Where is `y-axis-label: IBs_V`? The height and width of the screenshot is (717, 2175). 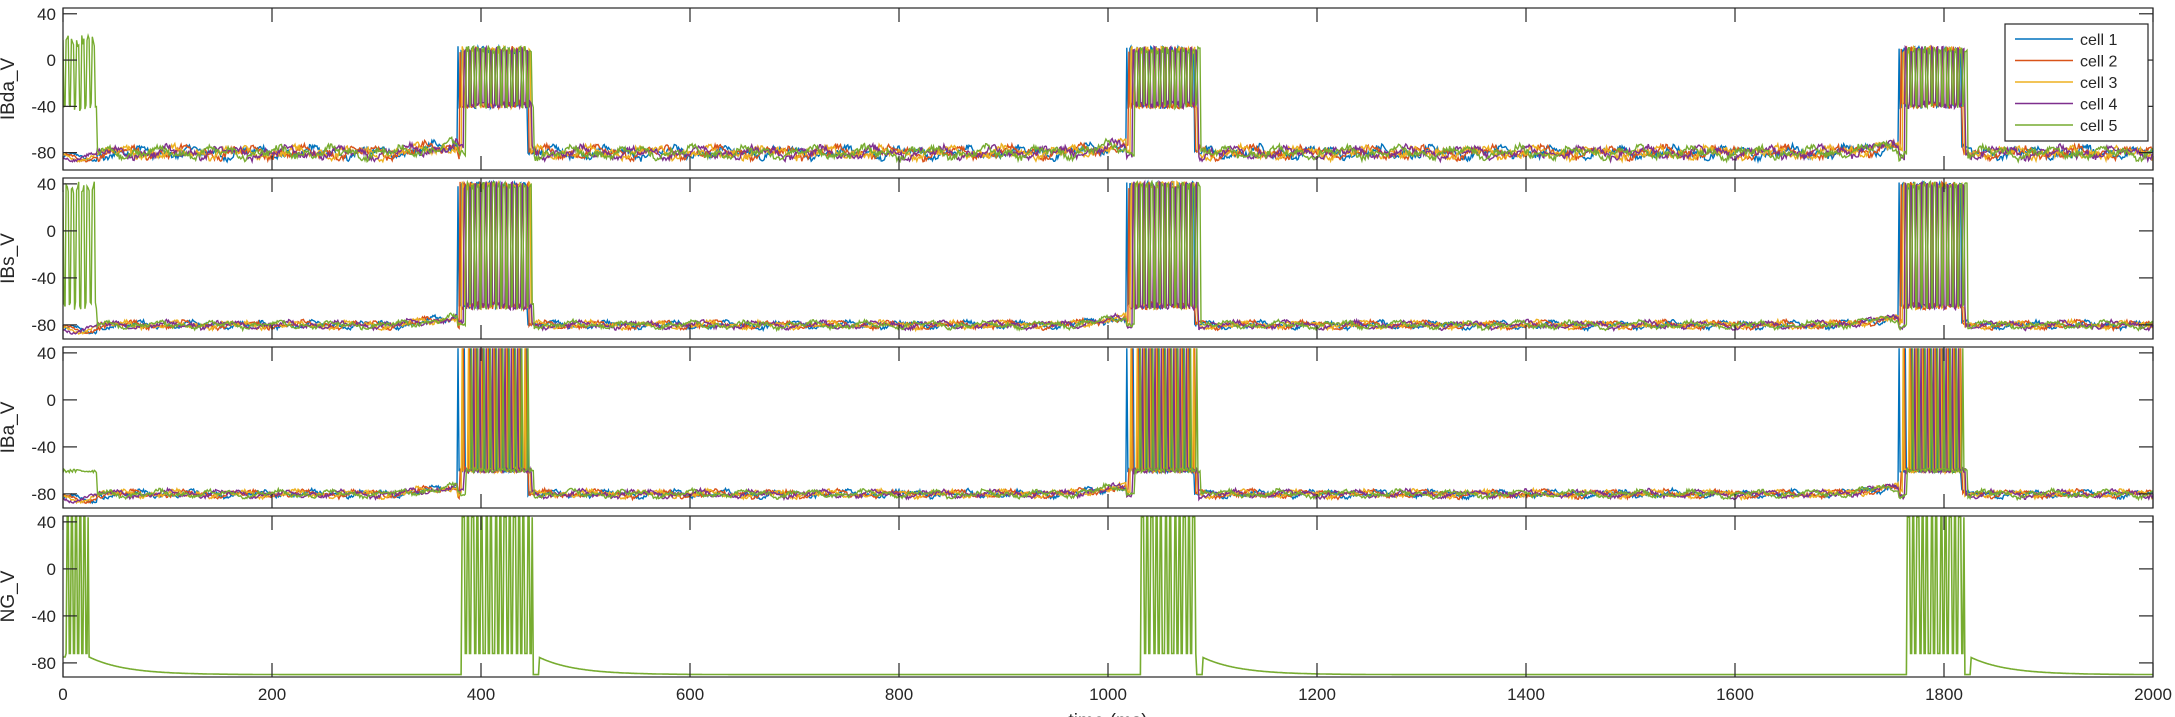 y-axis-label: IBs_V is located at coordinates (9, 258).